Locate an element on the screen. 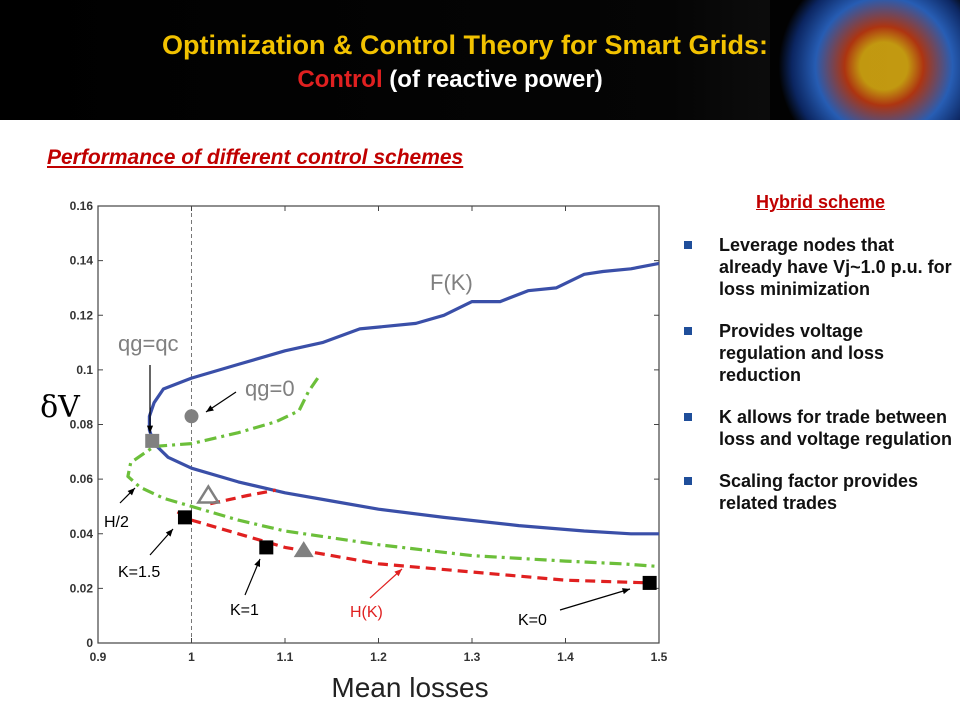 This screenshot has width=960, height=720. y-tick-label: 0 is located at coordinates (89, 643).